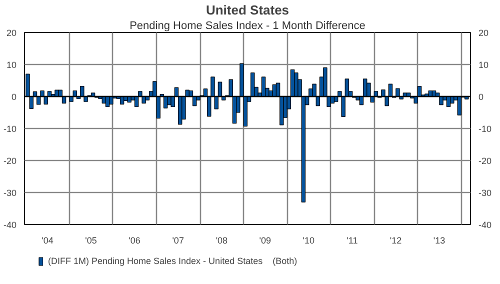  What do you see at coordinates (485, 225) in the screenshot?
I see `y2-tick-label: -40` at bounding box center [485, 225].